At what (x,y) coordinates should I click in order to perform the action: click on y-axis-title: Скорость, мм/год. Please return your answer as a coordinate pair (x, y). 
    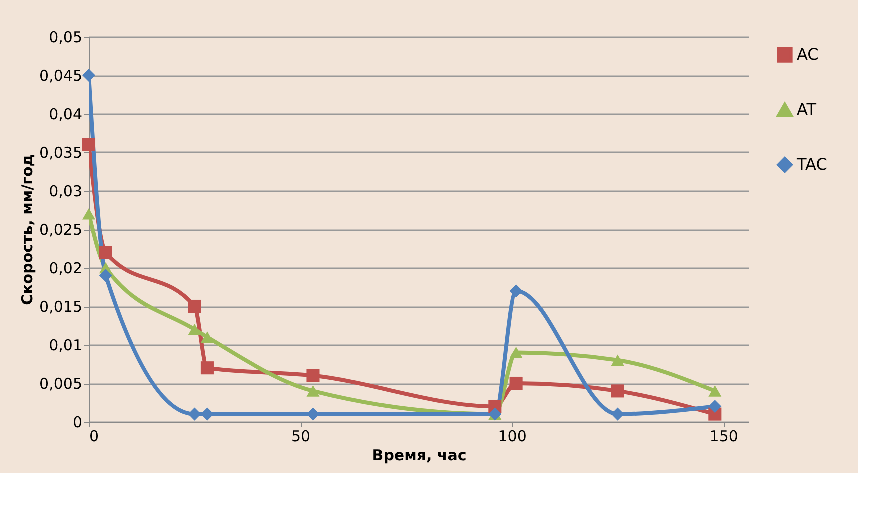
    Looking at the image, I should click on (27, 230).